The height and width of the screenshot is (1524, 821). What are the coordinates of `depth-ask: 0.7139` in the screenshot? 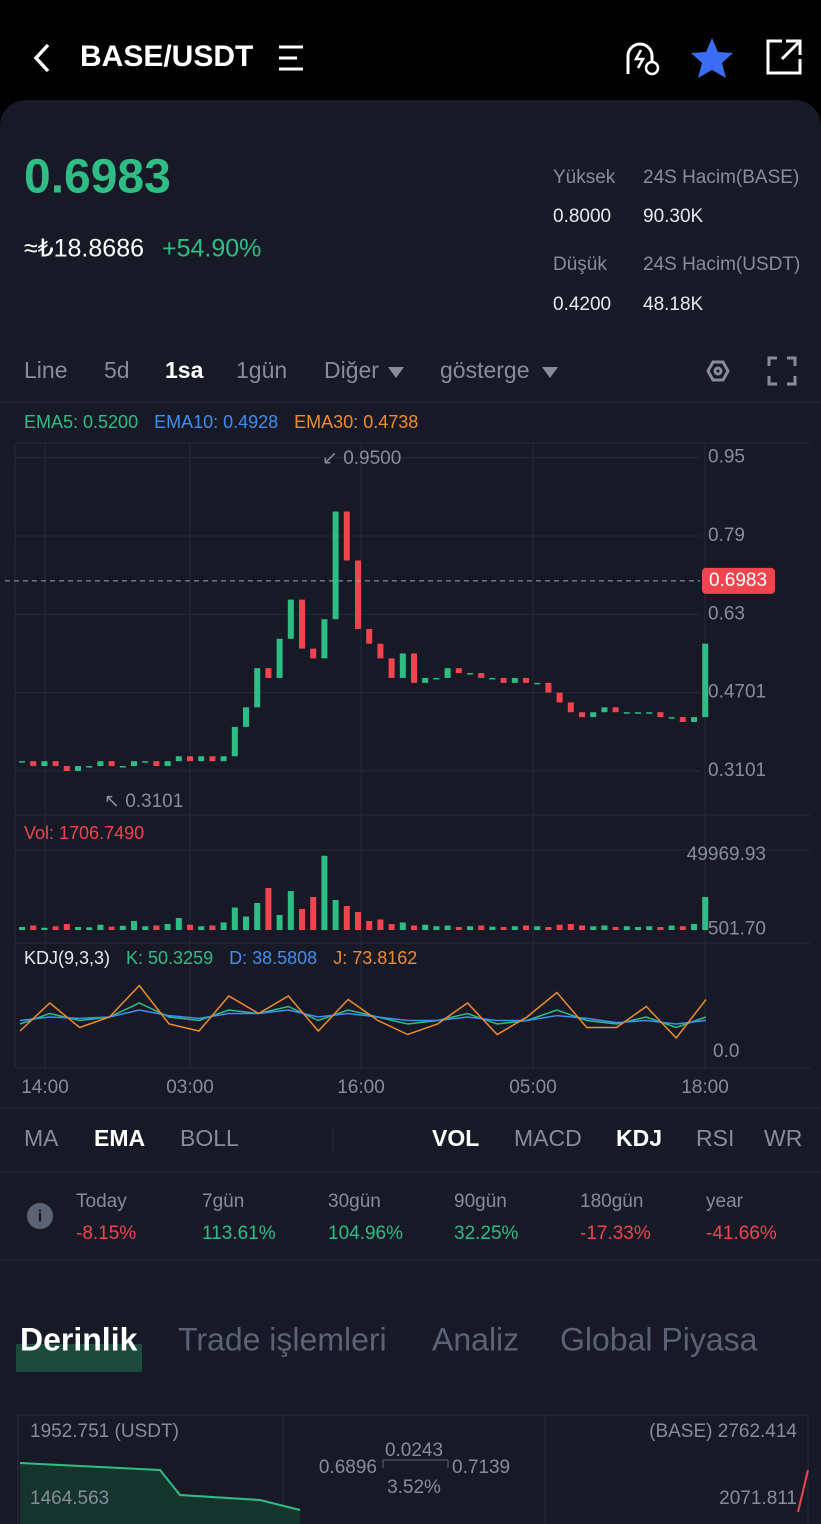 It's located at (481, 1467).